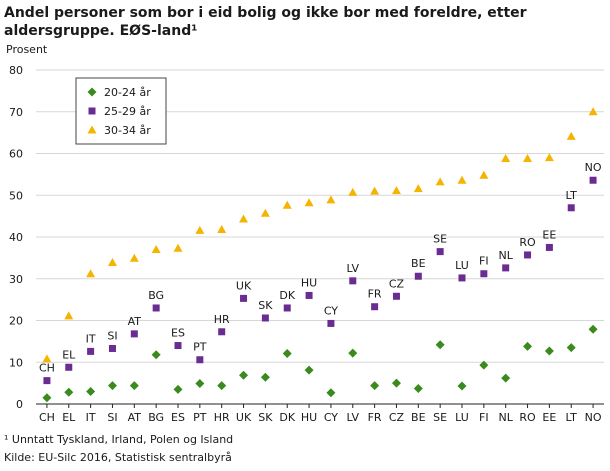 Image resolution: width=610 pixels, height=471 pixels. What do you see at coordinates (47, 368) in the screenshot?
I see `data-label: CH` at bounding box center [47, 368].